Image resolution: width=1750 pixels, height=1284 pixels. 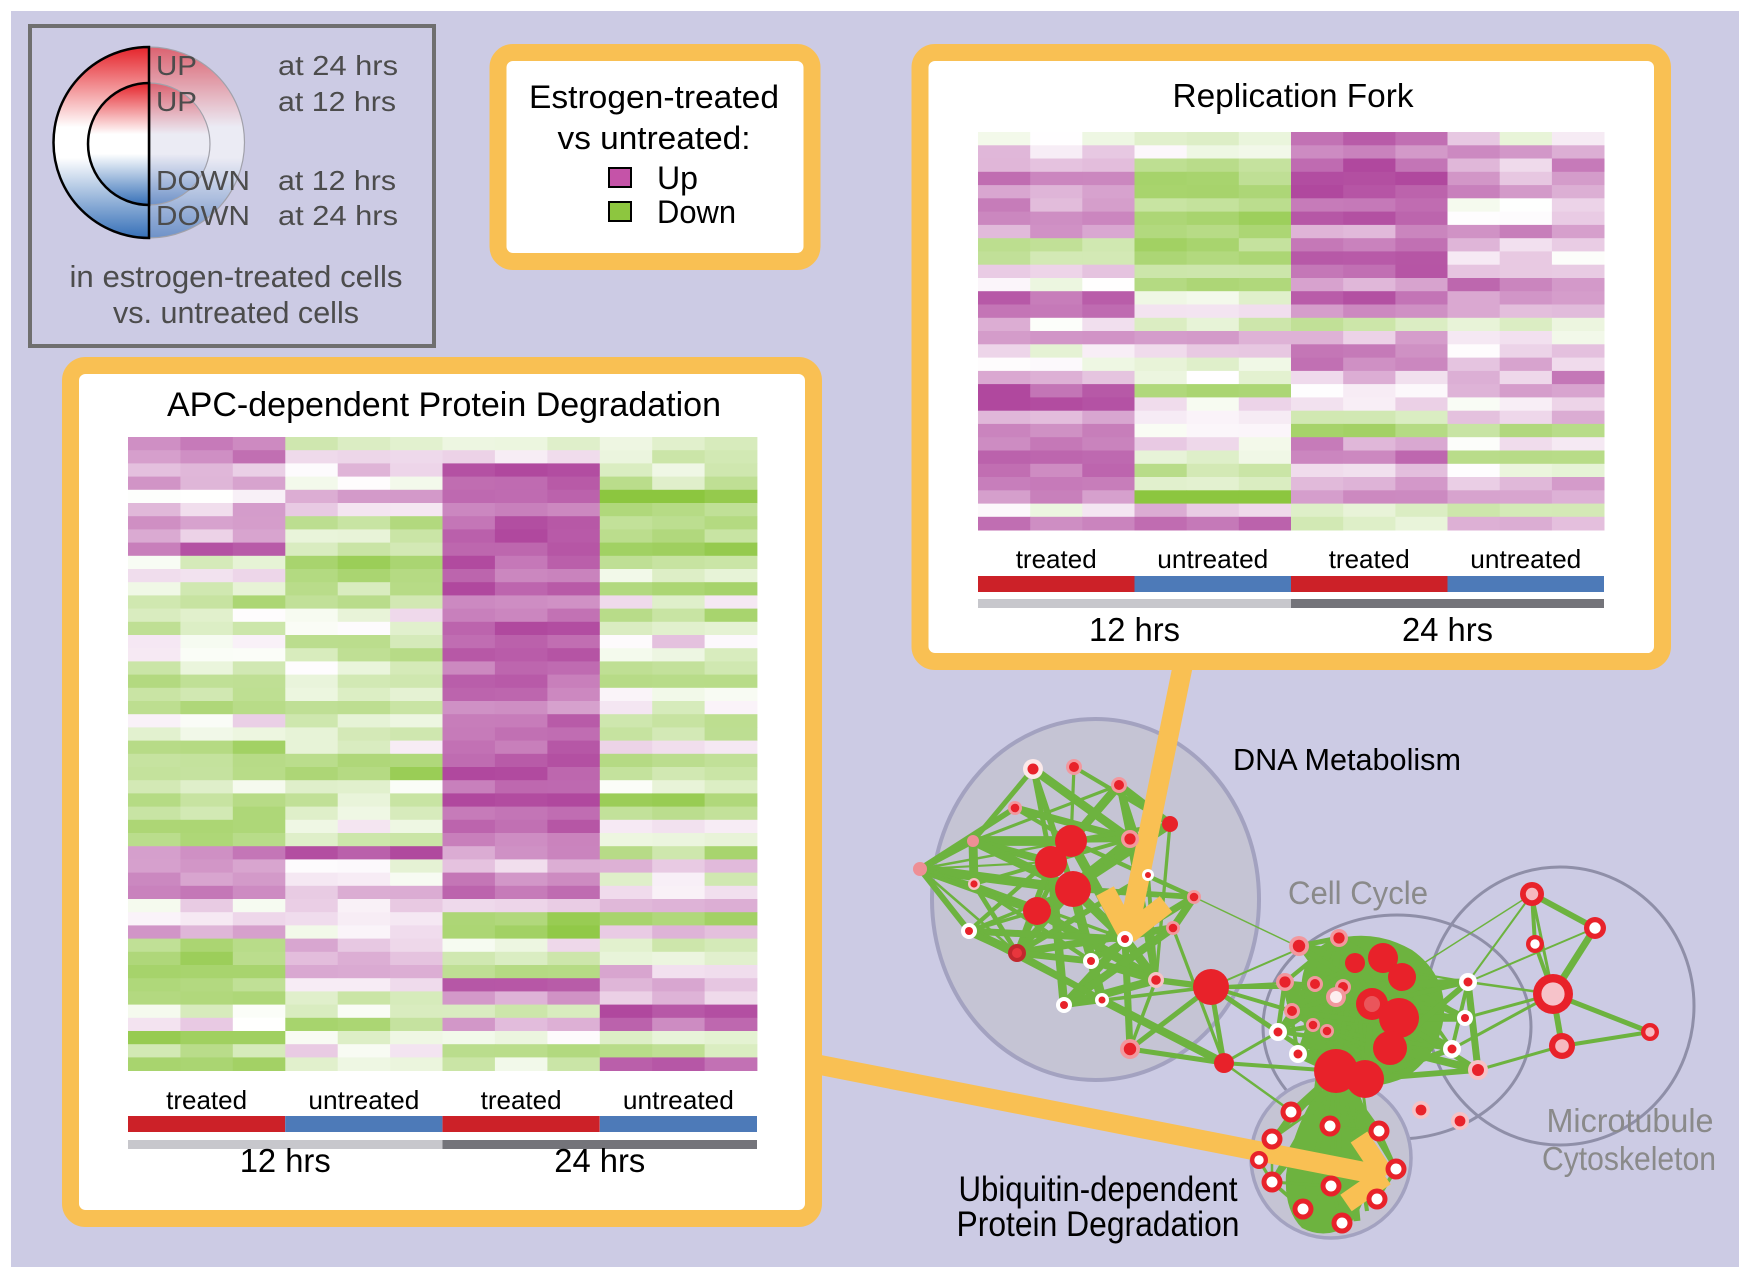 What do you see at coordinates (1293, 95) in the screenshot?
I see `svg-text: Replication Fork` at bounding box center [1293, 95].